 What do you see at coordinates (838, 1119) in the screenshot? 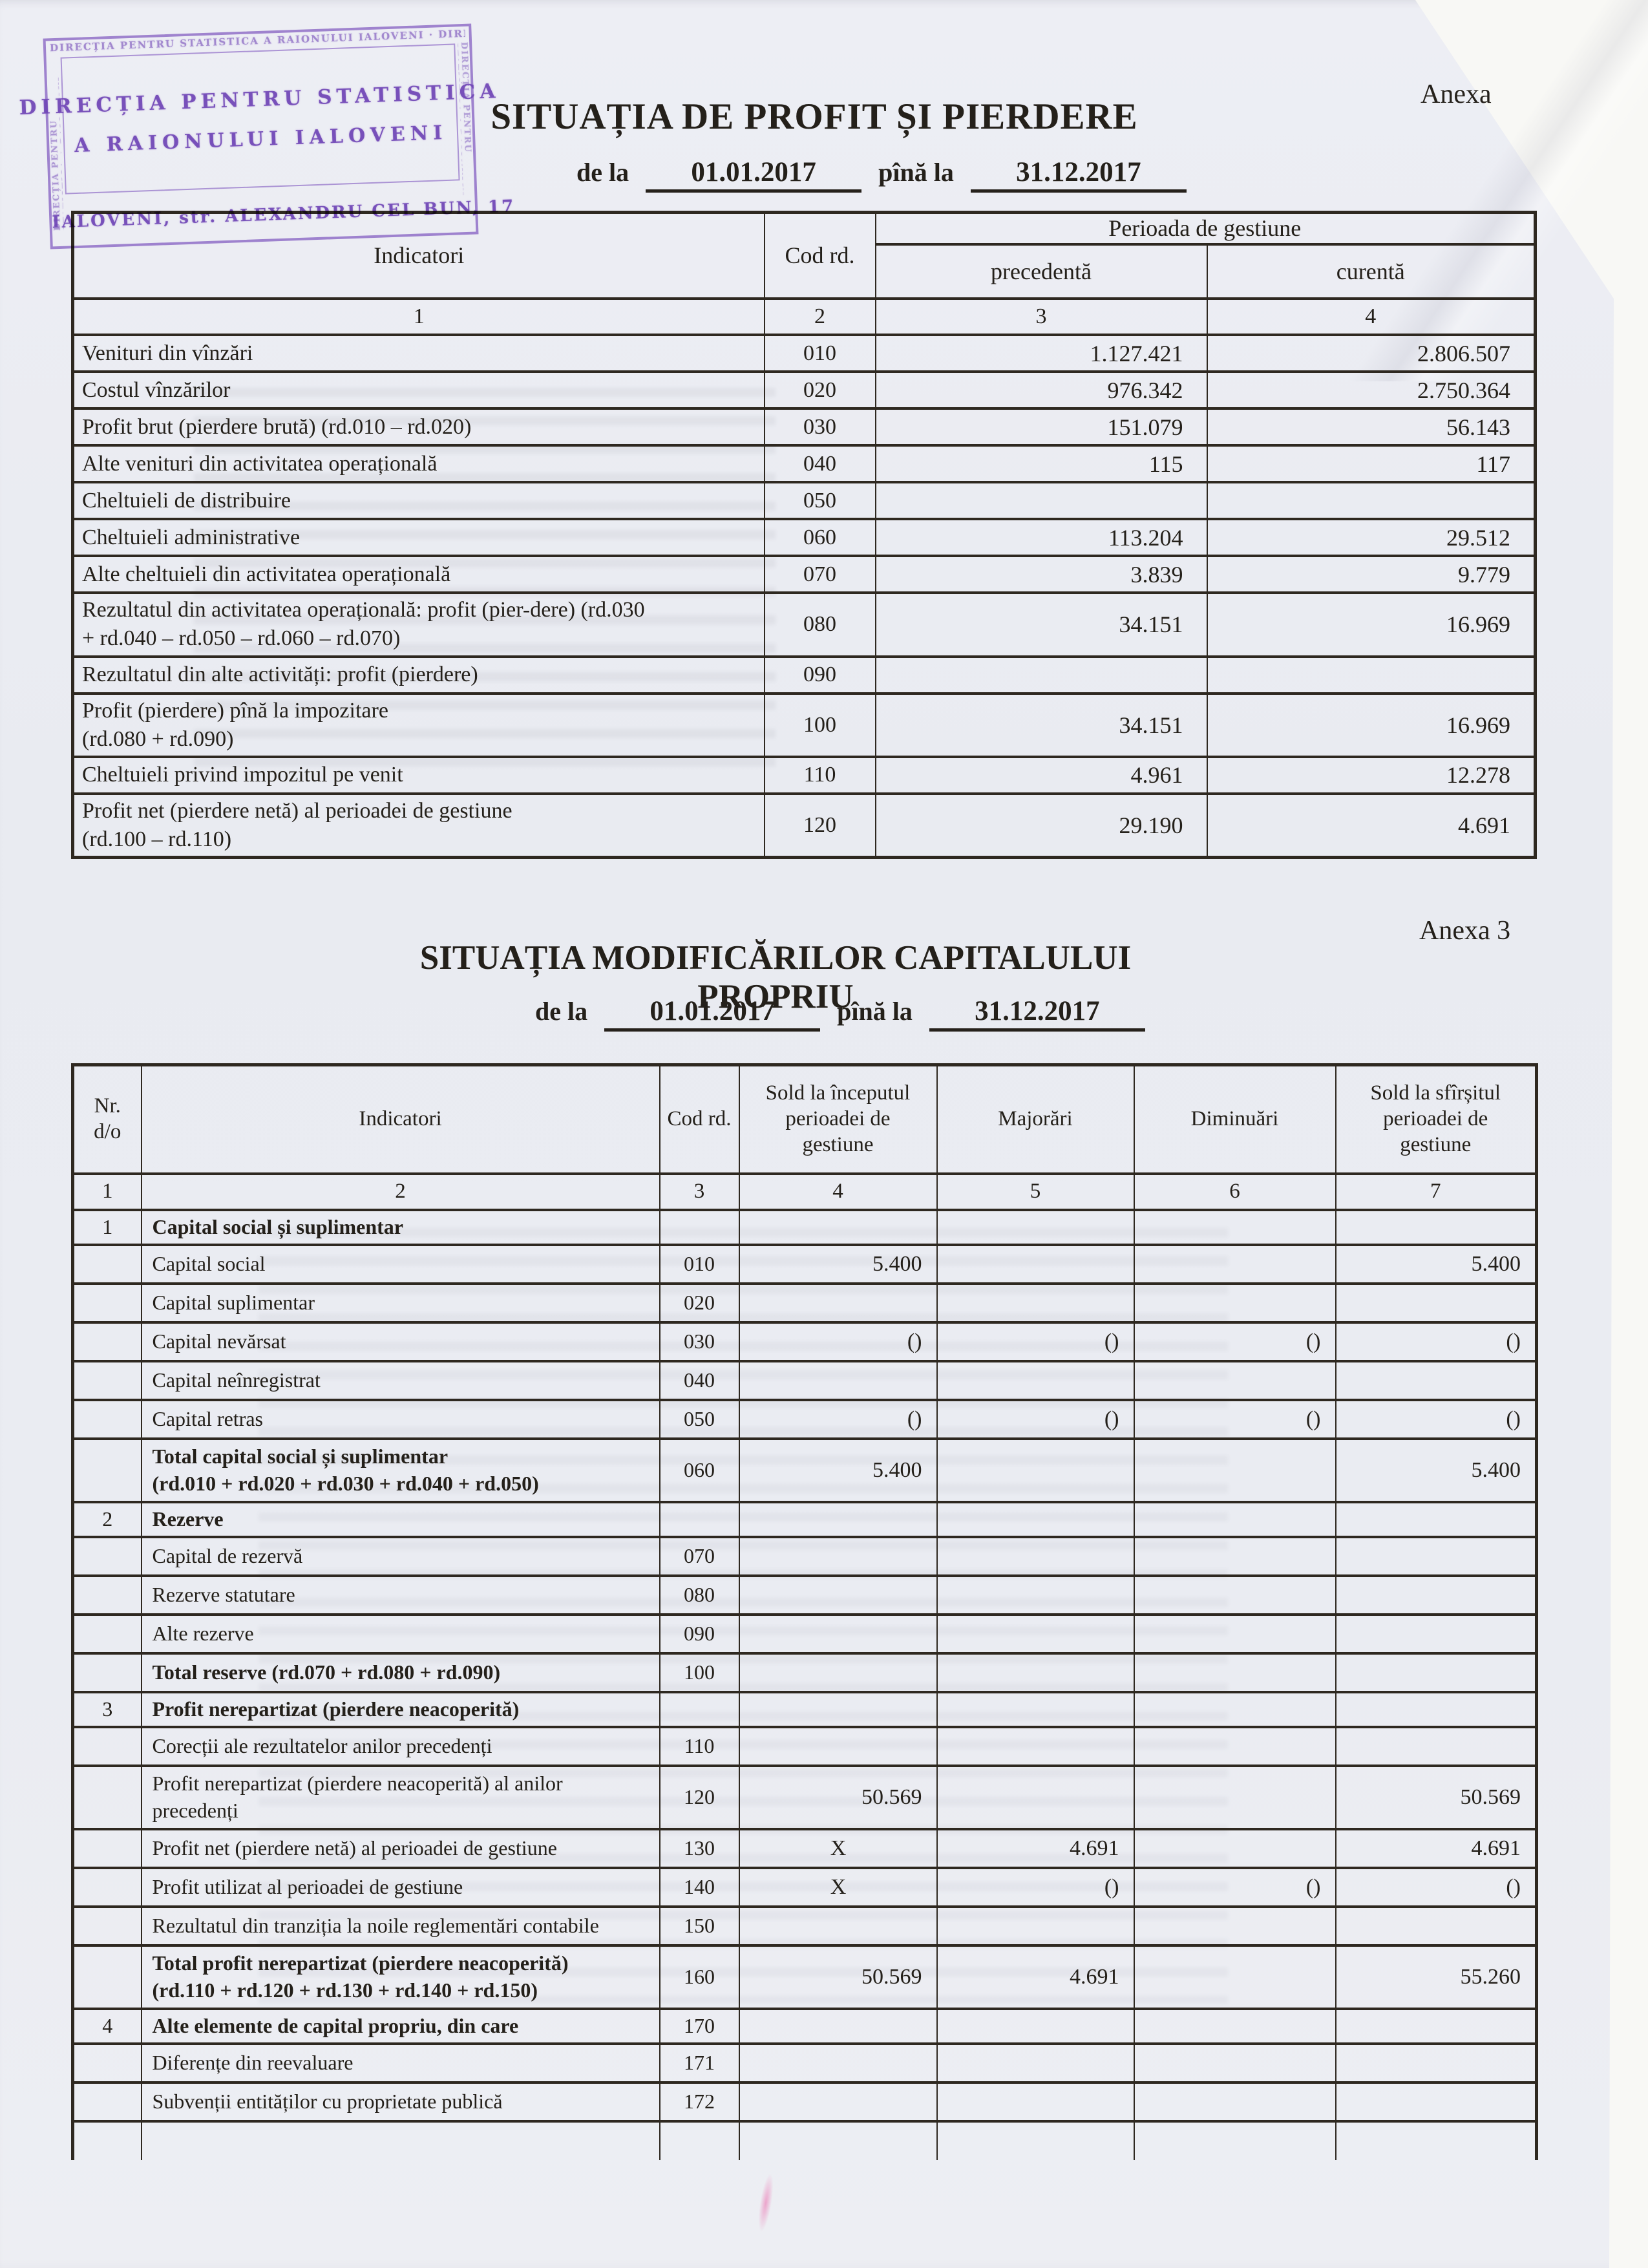
I see `col-header-sold-start: Sold la începutul perioadei de gestiune` at bounding box center [838, 1119].